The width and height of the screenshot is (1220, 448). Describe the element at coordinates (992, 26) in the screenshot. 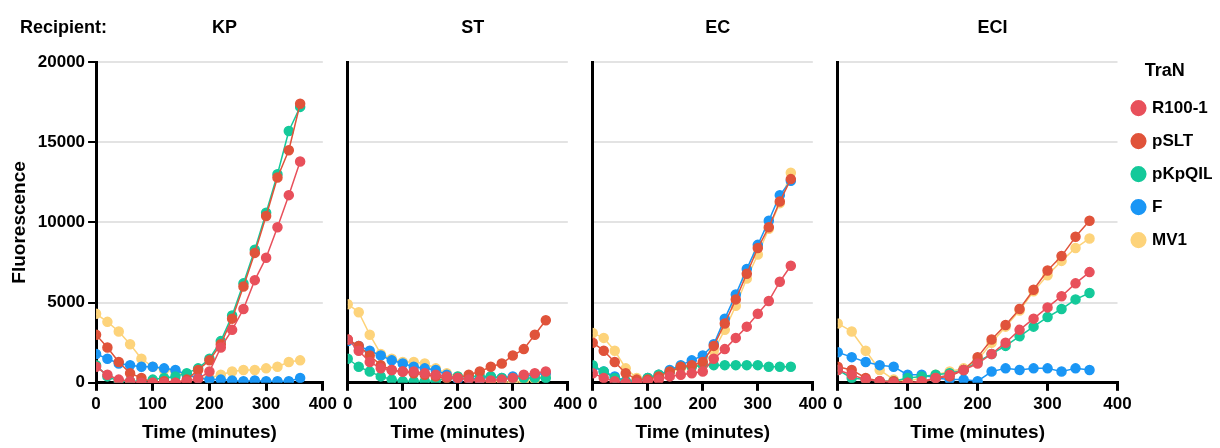

I see `chart-title: ECI` at that location.